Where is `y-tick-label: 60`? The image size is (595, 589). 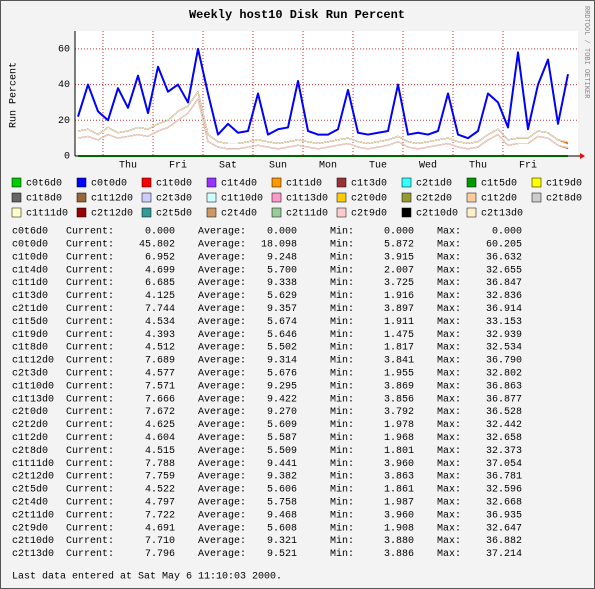 y-tick-label: 60 is located at coordinates (64, 49).